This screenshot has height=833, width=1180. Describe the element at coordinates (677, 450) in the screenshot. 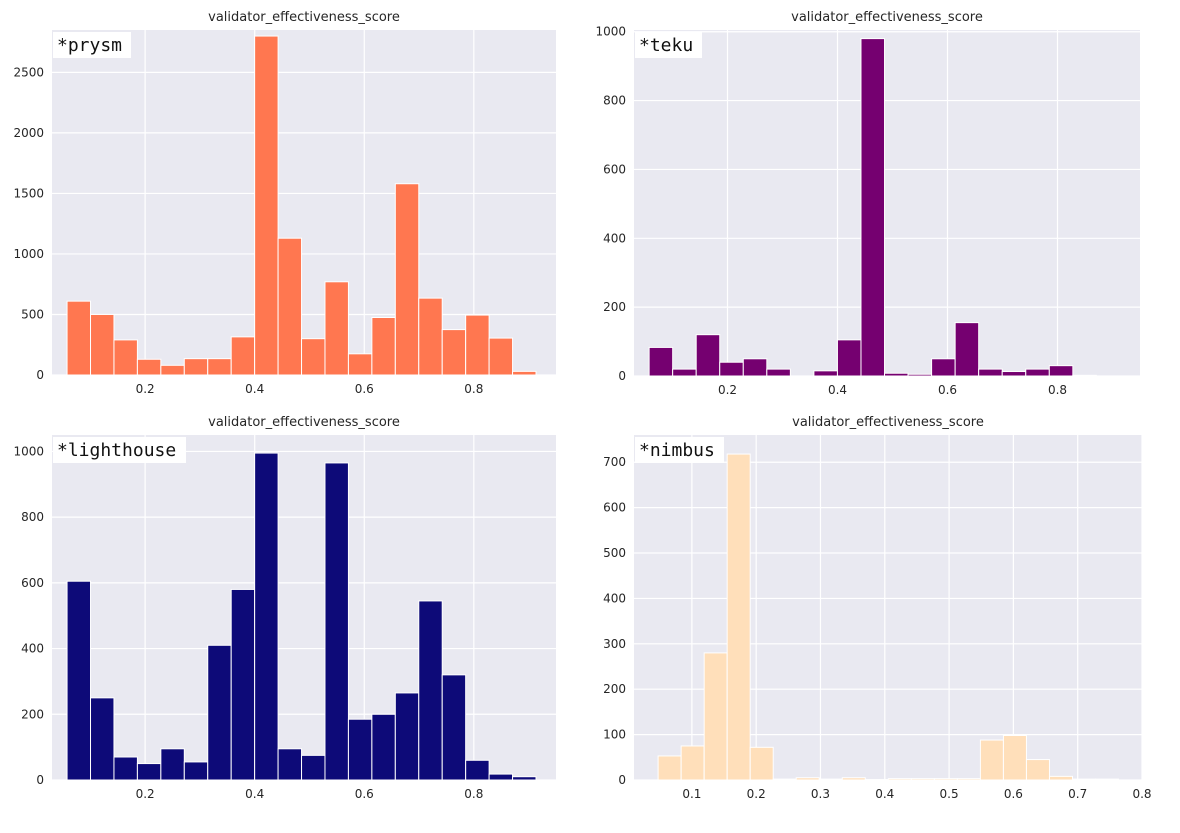

I see `panel-tag-label: *nimbus` at that location.